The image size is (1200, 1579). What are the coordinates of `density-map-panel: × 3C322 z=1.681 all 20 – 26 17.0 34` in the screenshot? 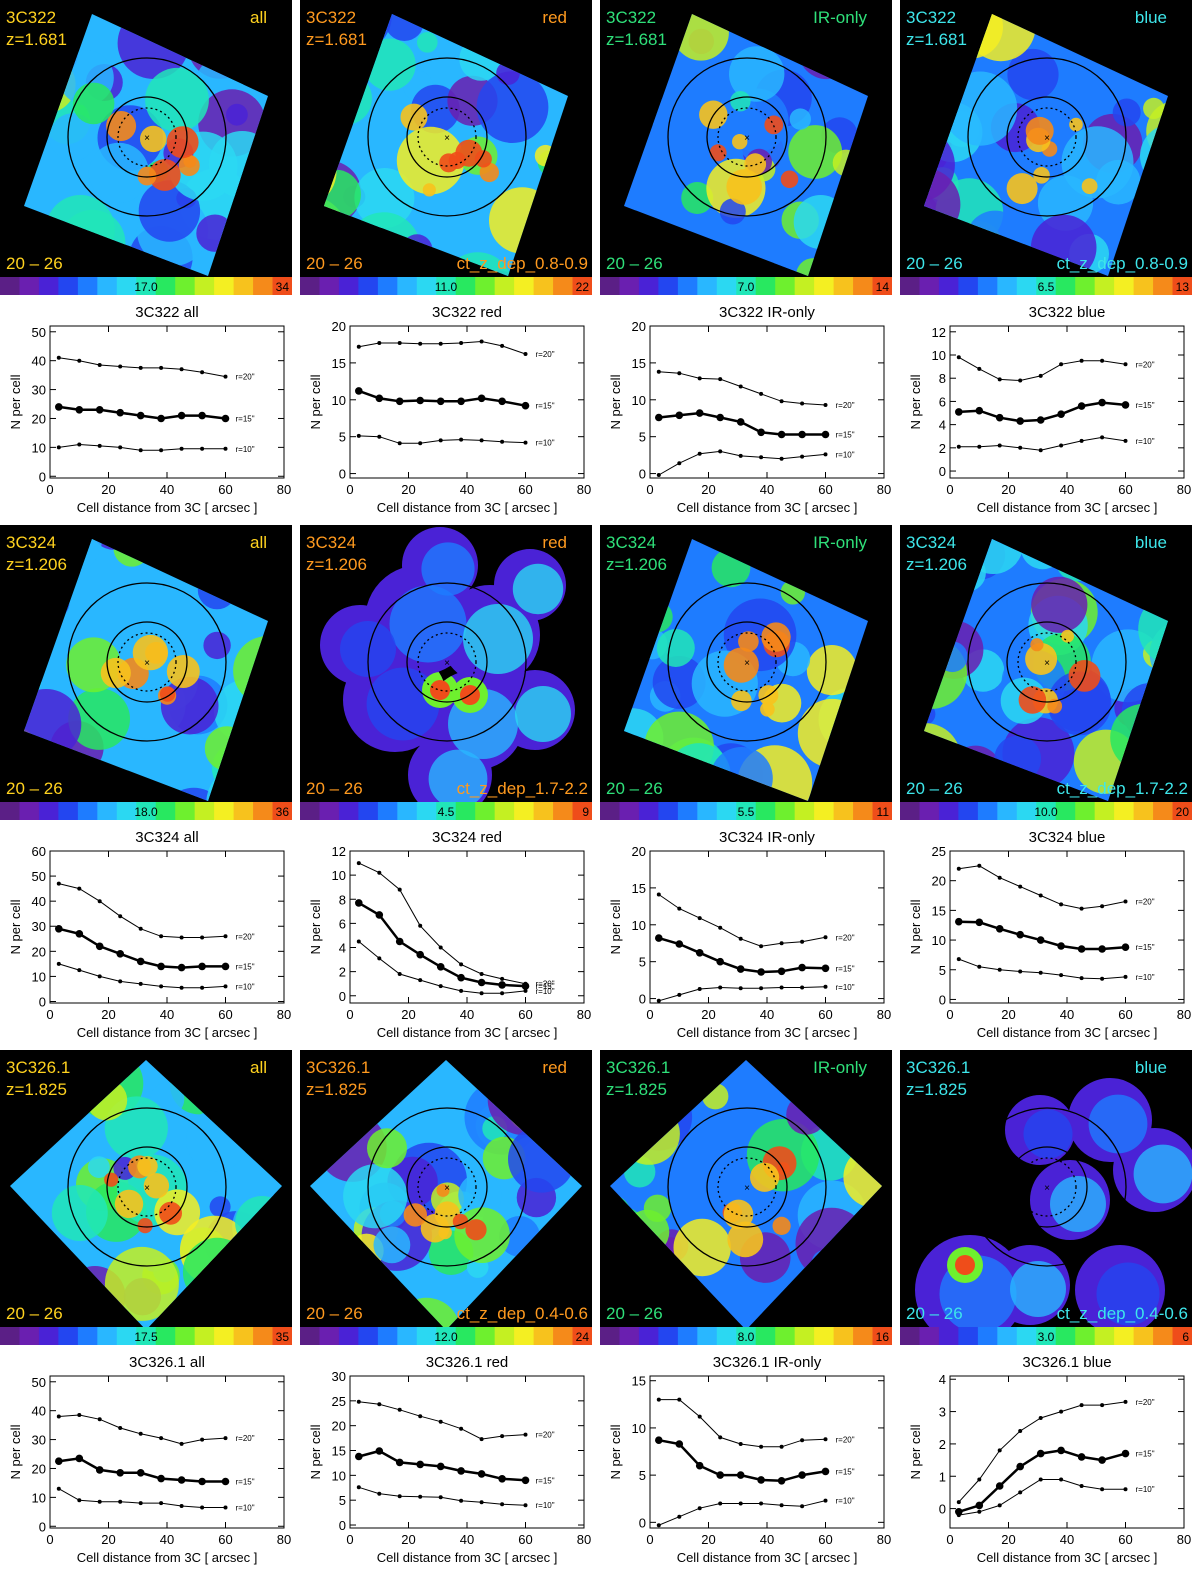 It's located at (146, 147).